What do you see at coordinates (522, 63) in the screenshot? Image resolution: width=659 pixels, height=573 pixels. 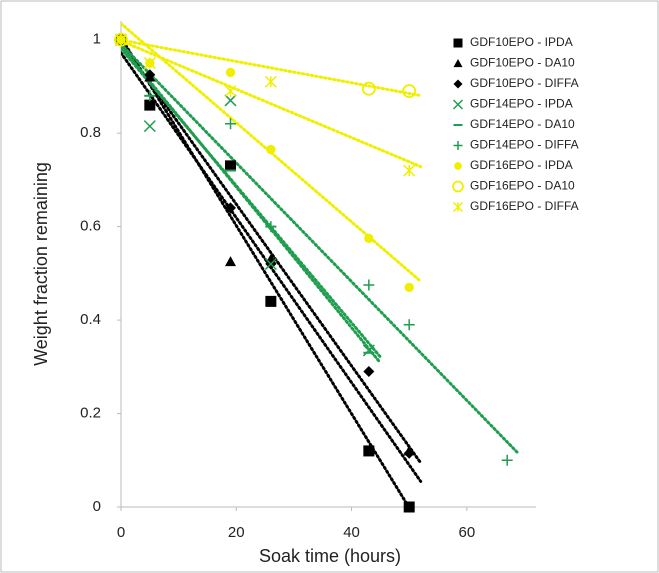 I see `legend-label: GDF10EPO - DA10` at bounding box center [522, 63].